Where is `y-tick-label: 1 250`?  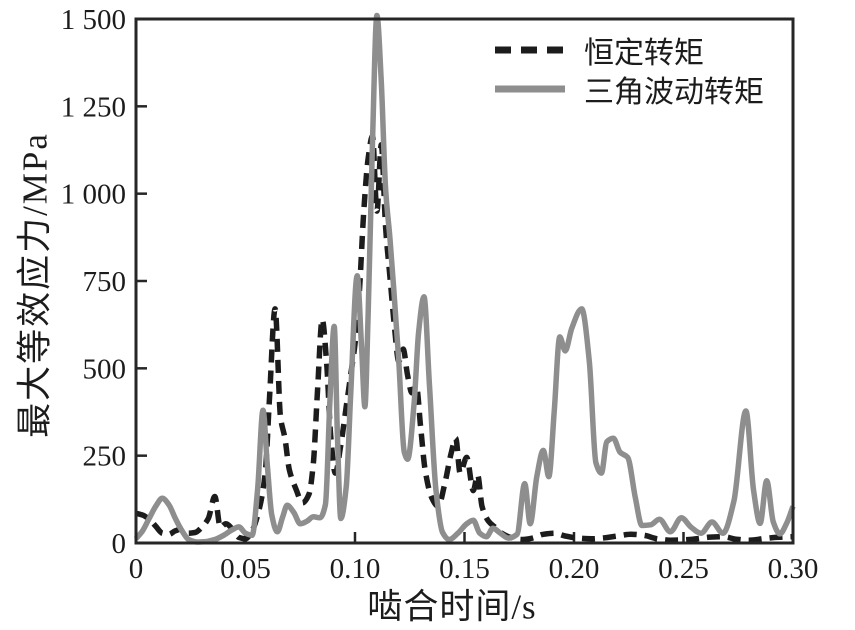
y-tick-label: 1 250 is located at coordinates (93, 107).